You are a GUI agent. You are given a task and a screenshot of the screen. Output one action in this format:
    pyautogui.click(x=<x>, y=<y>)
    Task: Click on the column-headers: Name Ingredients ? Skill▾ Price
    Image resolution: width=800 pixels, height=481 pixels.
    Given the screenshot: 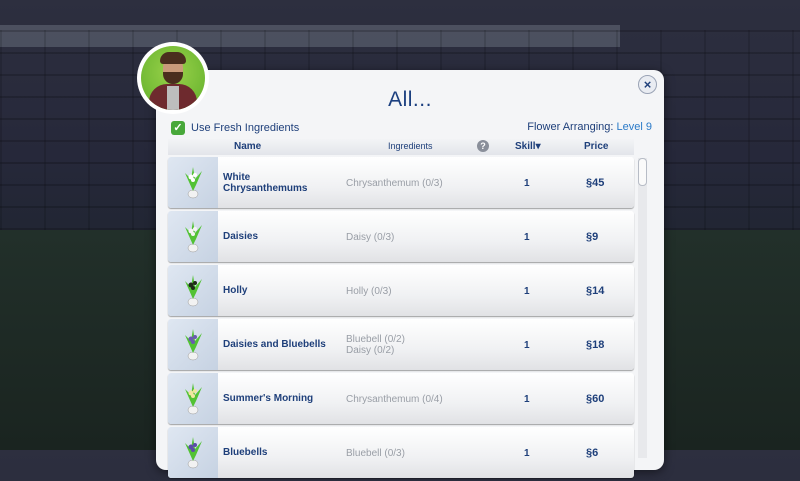 What is the action you would take?
    pyautogui.click(x=401, y=147)
    